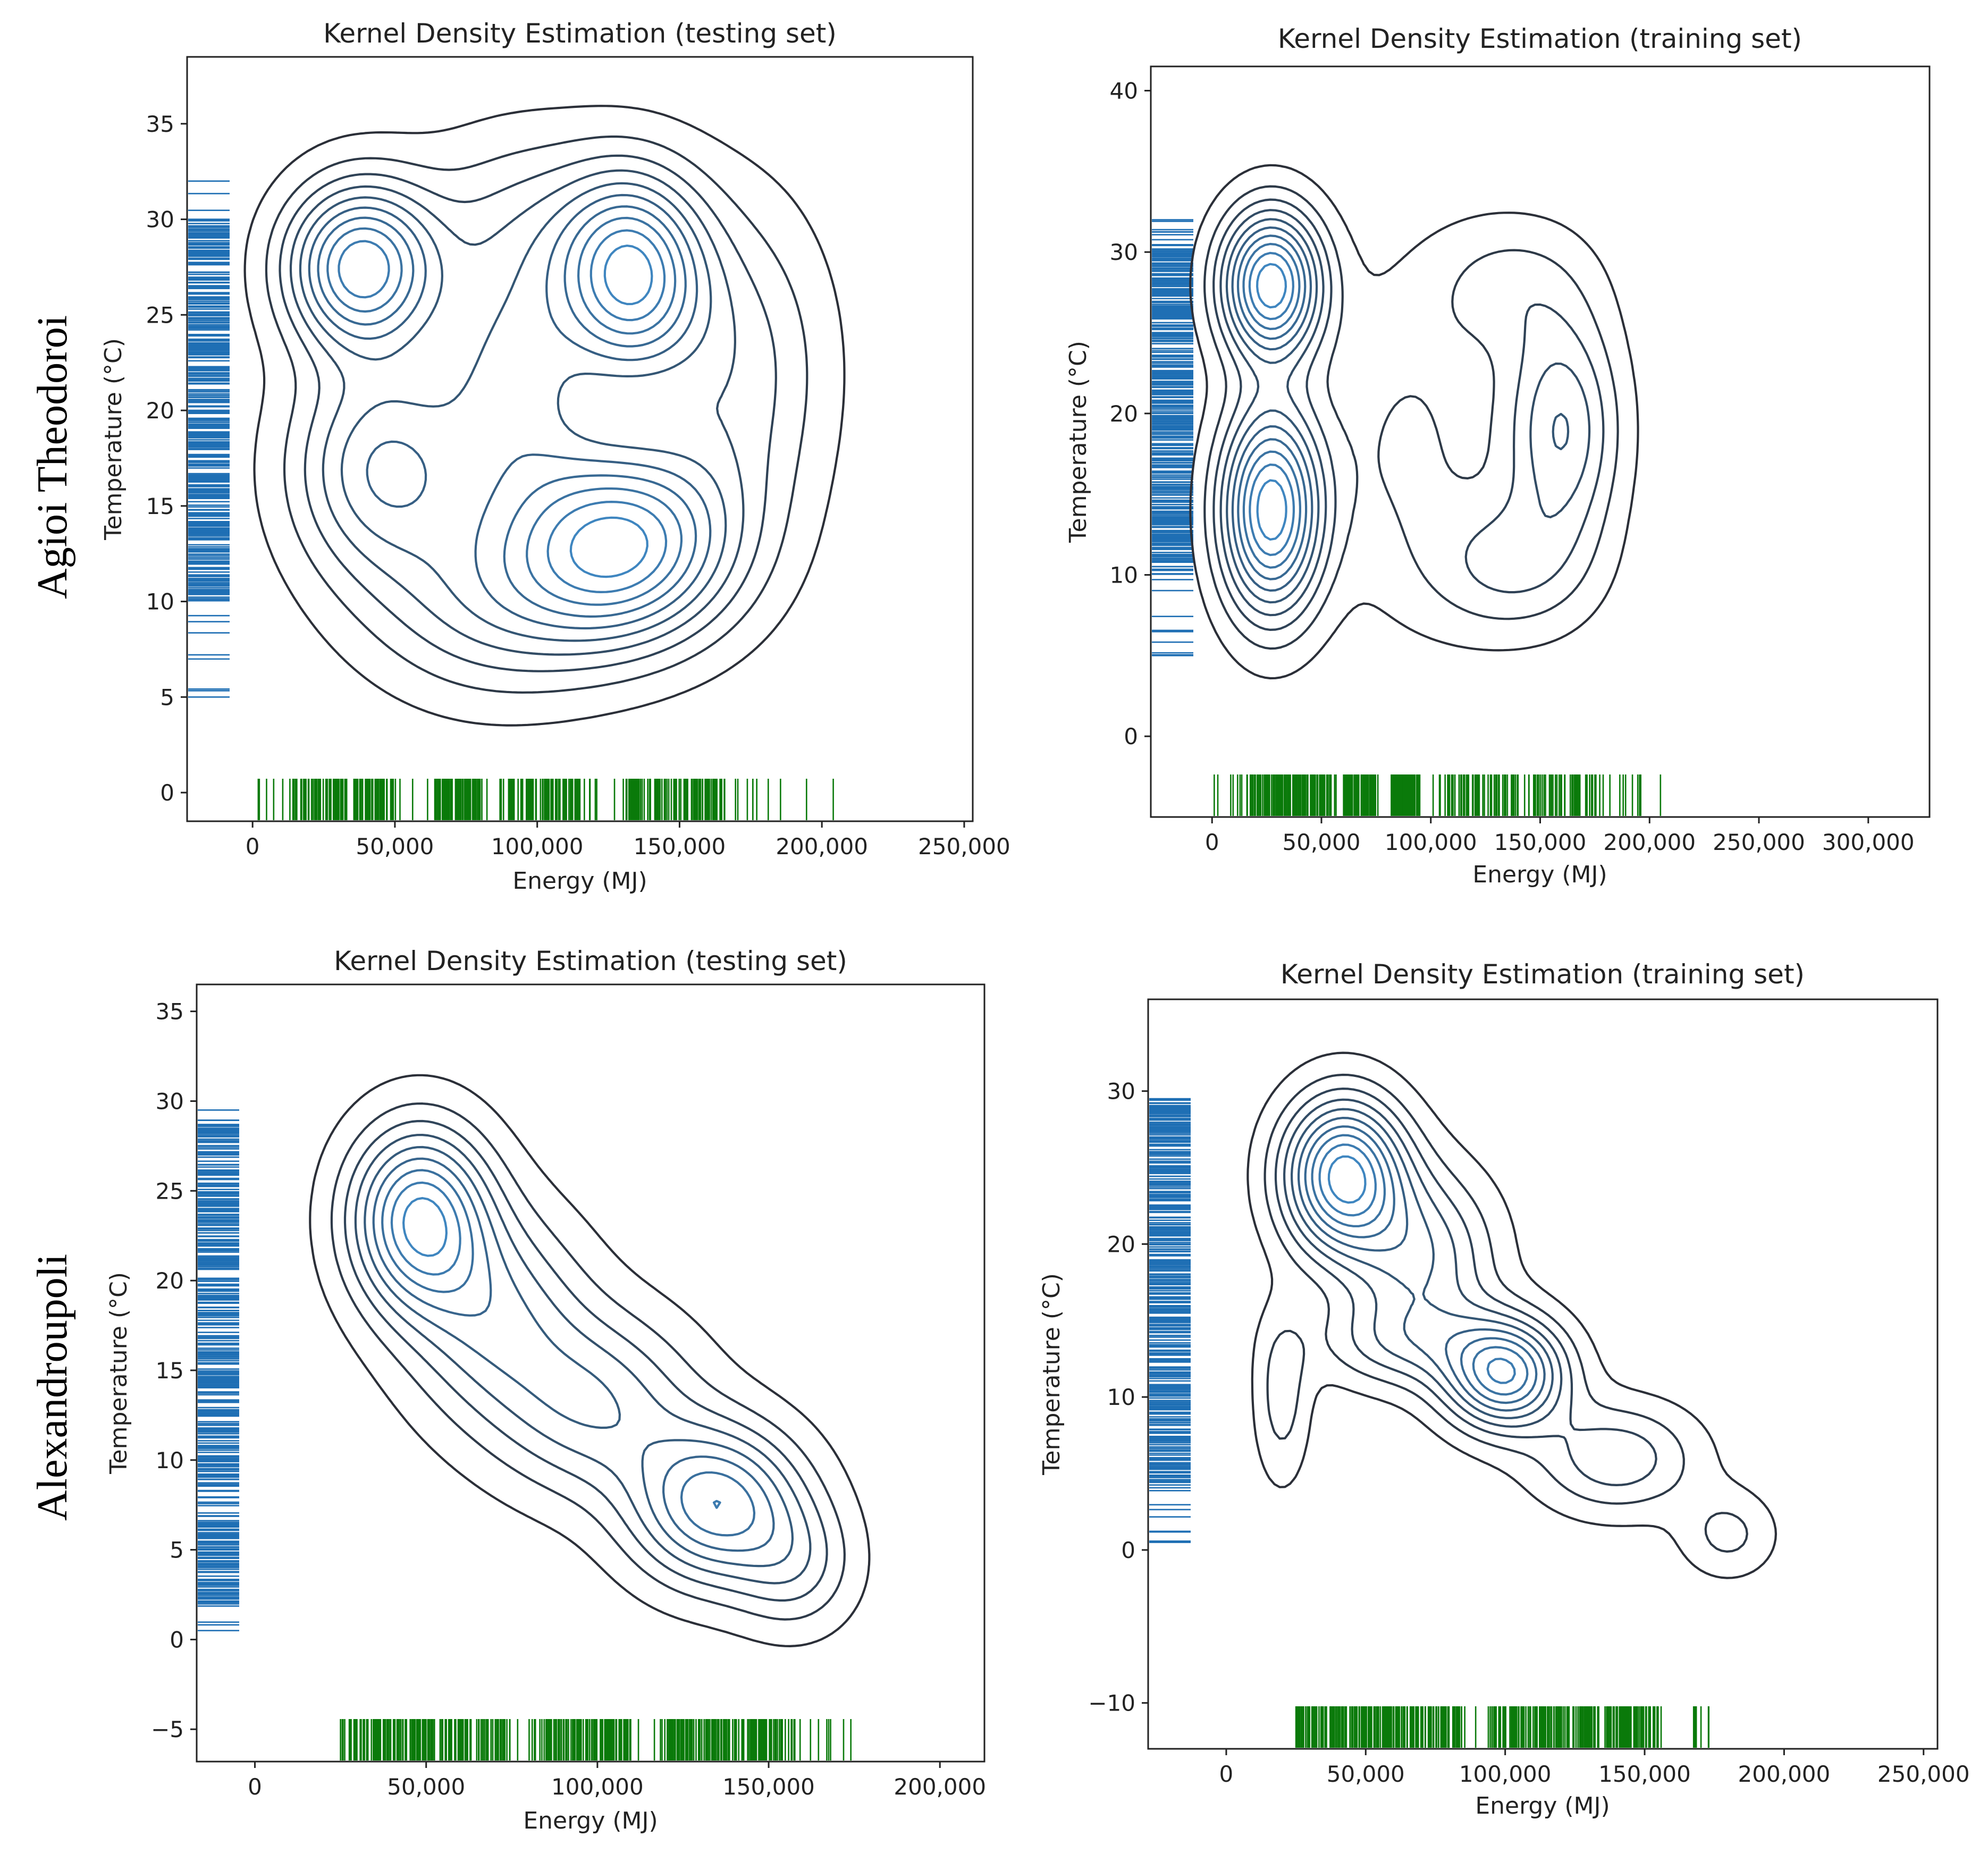 This screenshot has width=1988, height=1853. I want to click on row-label-agioi-theodoroi: Agioi Theodoroi, so click(52, 457).